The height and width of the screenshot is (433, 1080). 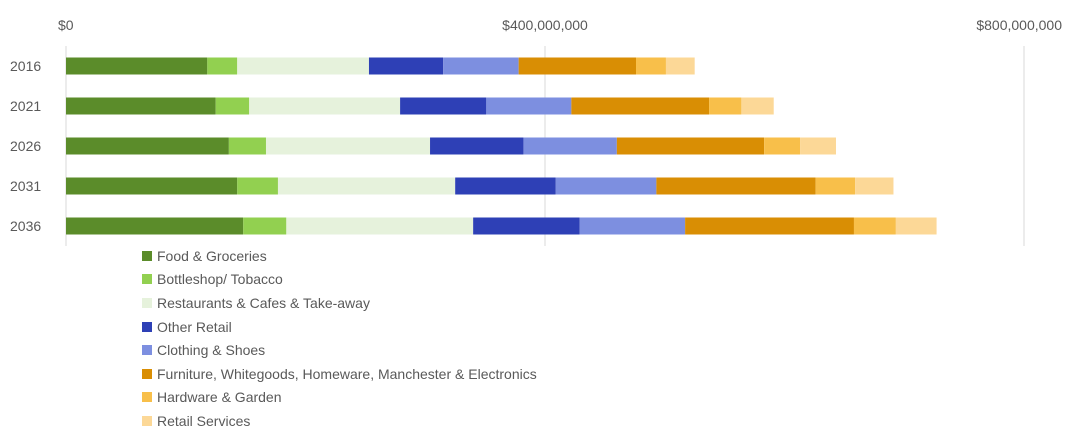 I want to click on x-tick-label: $0, so click(x=66, y=25).